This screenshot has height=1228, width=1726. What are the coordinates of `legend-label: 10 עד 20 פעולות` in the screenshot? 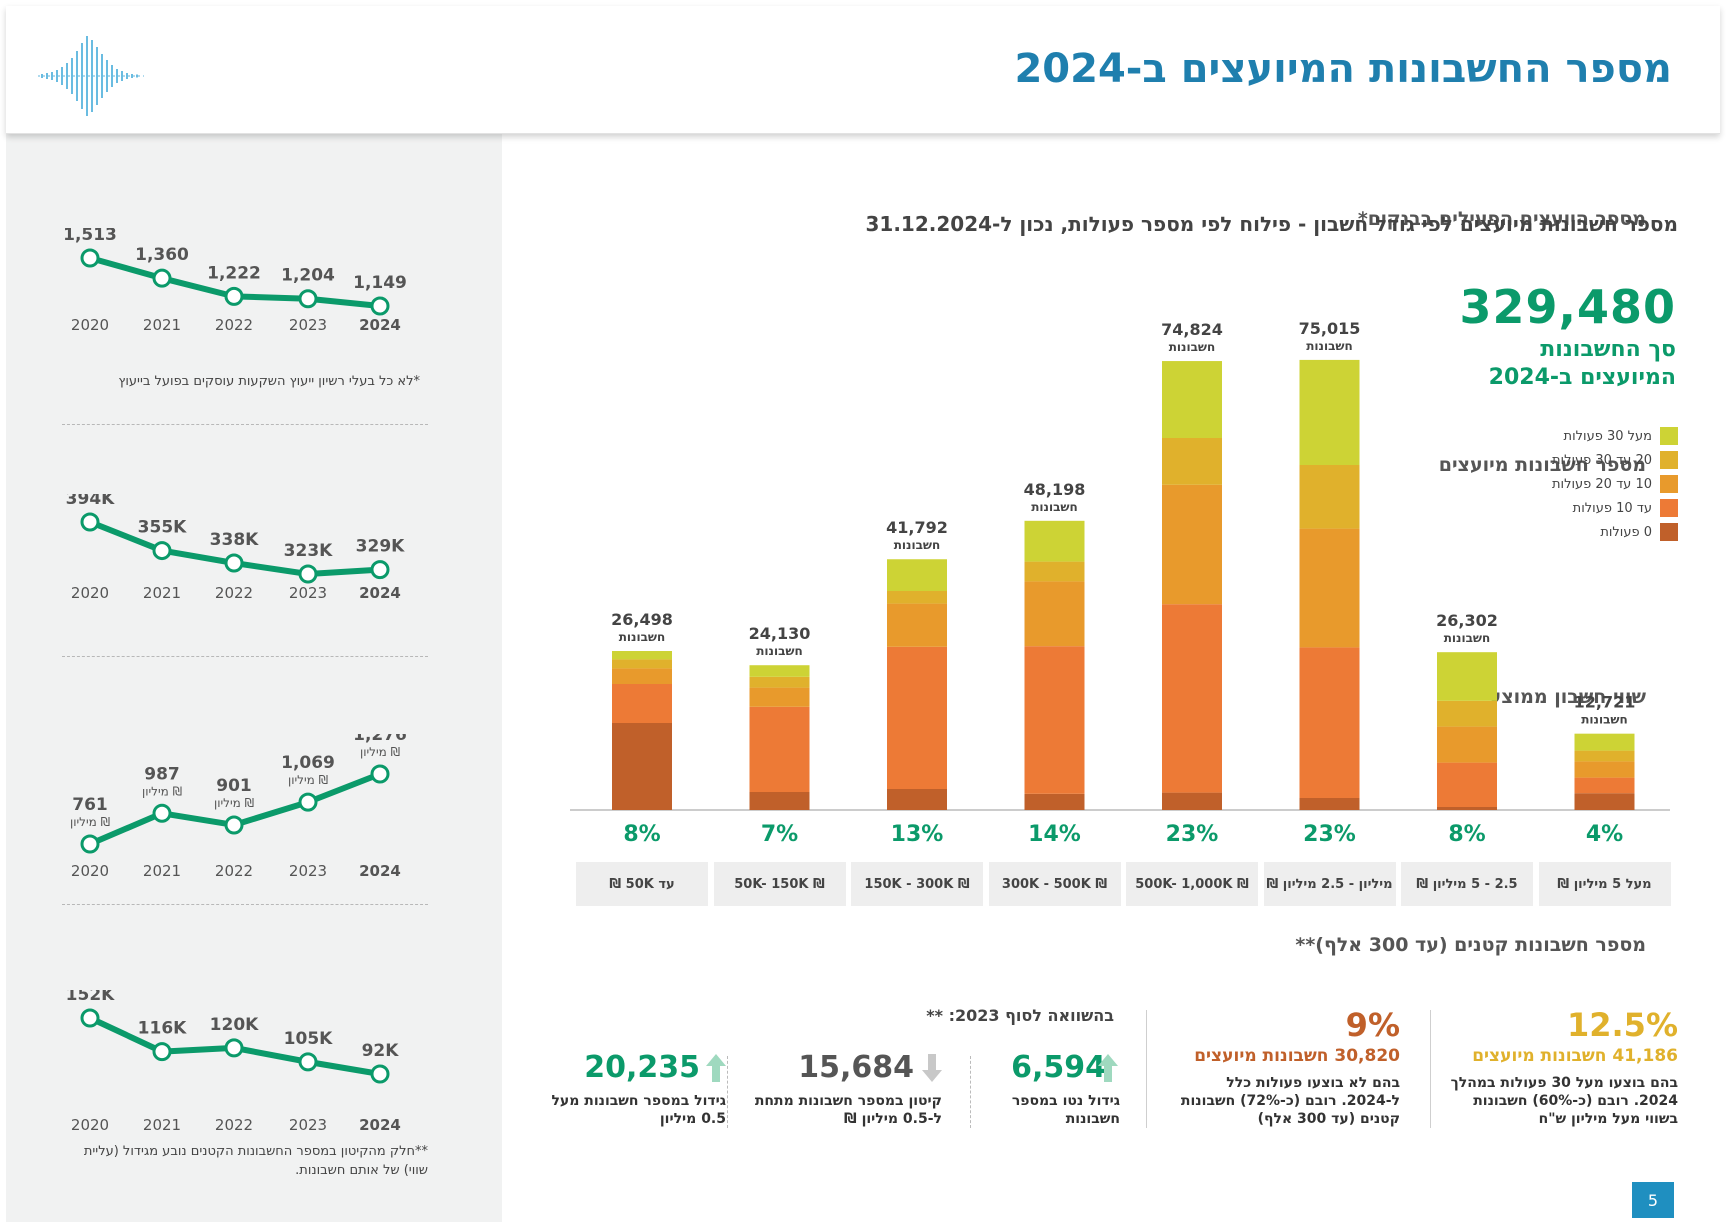 It's located at (1602, 484).